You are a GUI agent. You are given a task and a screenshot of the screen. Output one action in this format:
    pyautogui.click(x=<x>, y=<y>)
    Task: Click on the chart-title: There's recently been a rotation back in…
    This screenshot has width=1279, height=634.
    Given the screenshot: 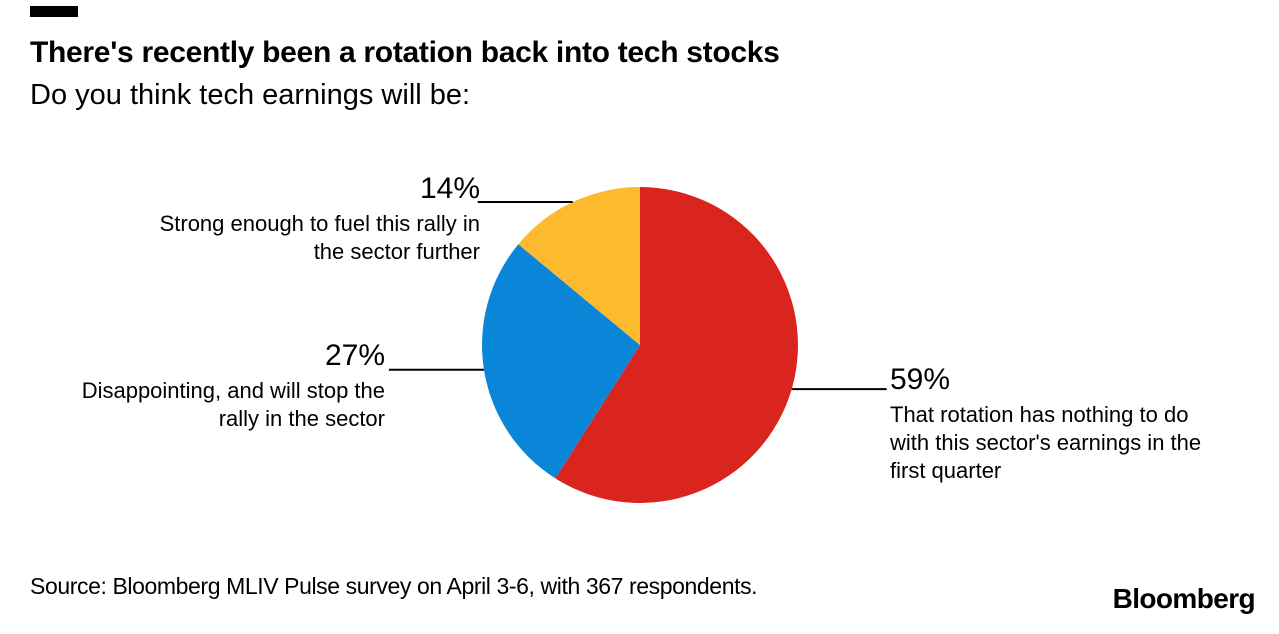 What is the action you would take?
    pyautogui.click(x=405, y=52)
    